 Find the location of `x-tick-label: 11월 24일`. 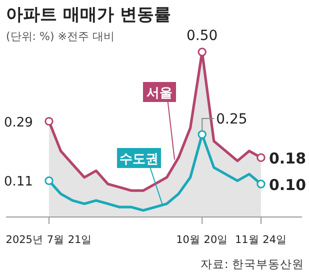

x-tick-label: 11월 24일 is located at coordinates (261, 240).